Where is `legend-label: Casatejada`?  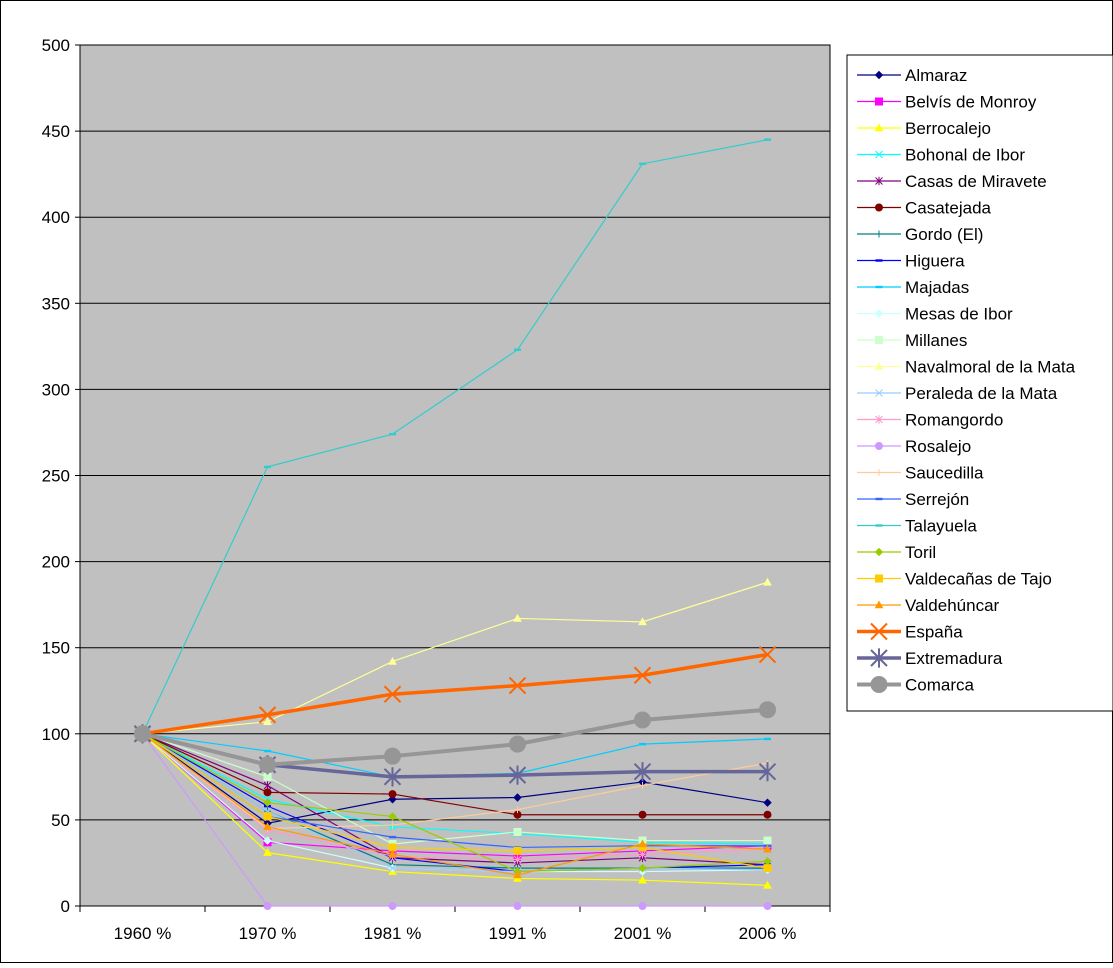
legend-label: Casatejada is located at coordinates (948, 208).